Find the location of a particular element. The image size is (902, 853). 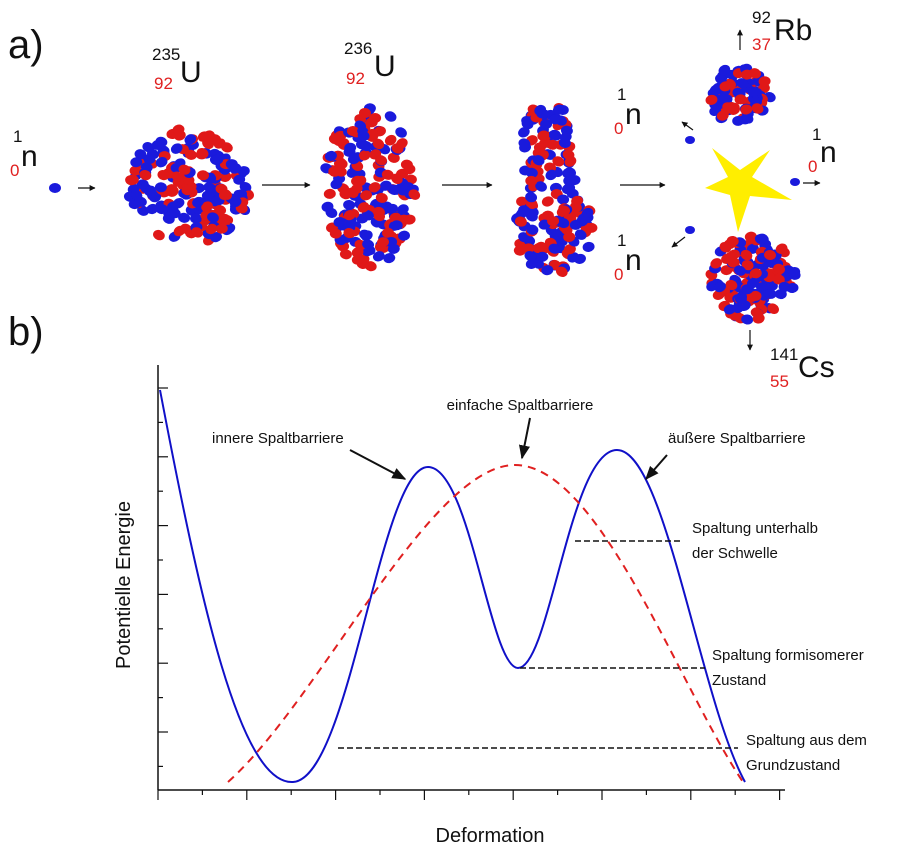

annotation: Grundzustand is located at coordinates (793, 765).